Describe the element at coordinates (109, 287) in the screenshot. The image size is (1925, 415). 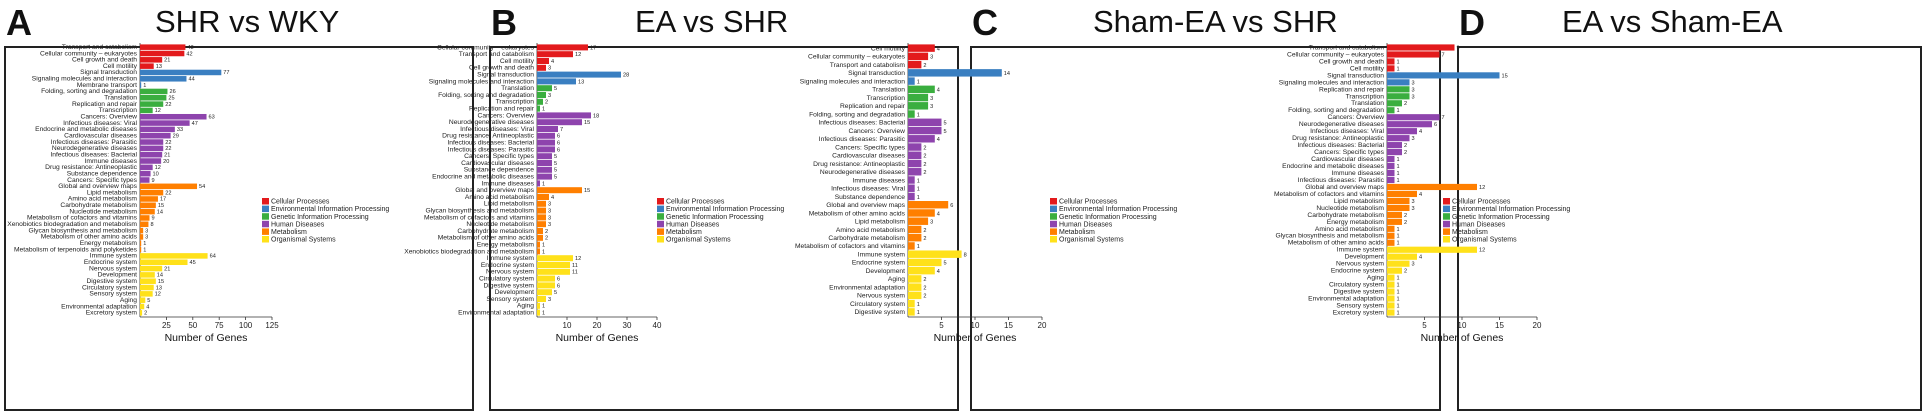
I see `category-label: Circulatory system` at that location.